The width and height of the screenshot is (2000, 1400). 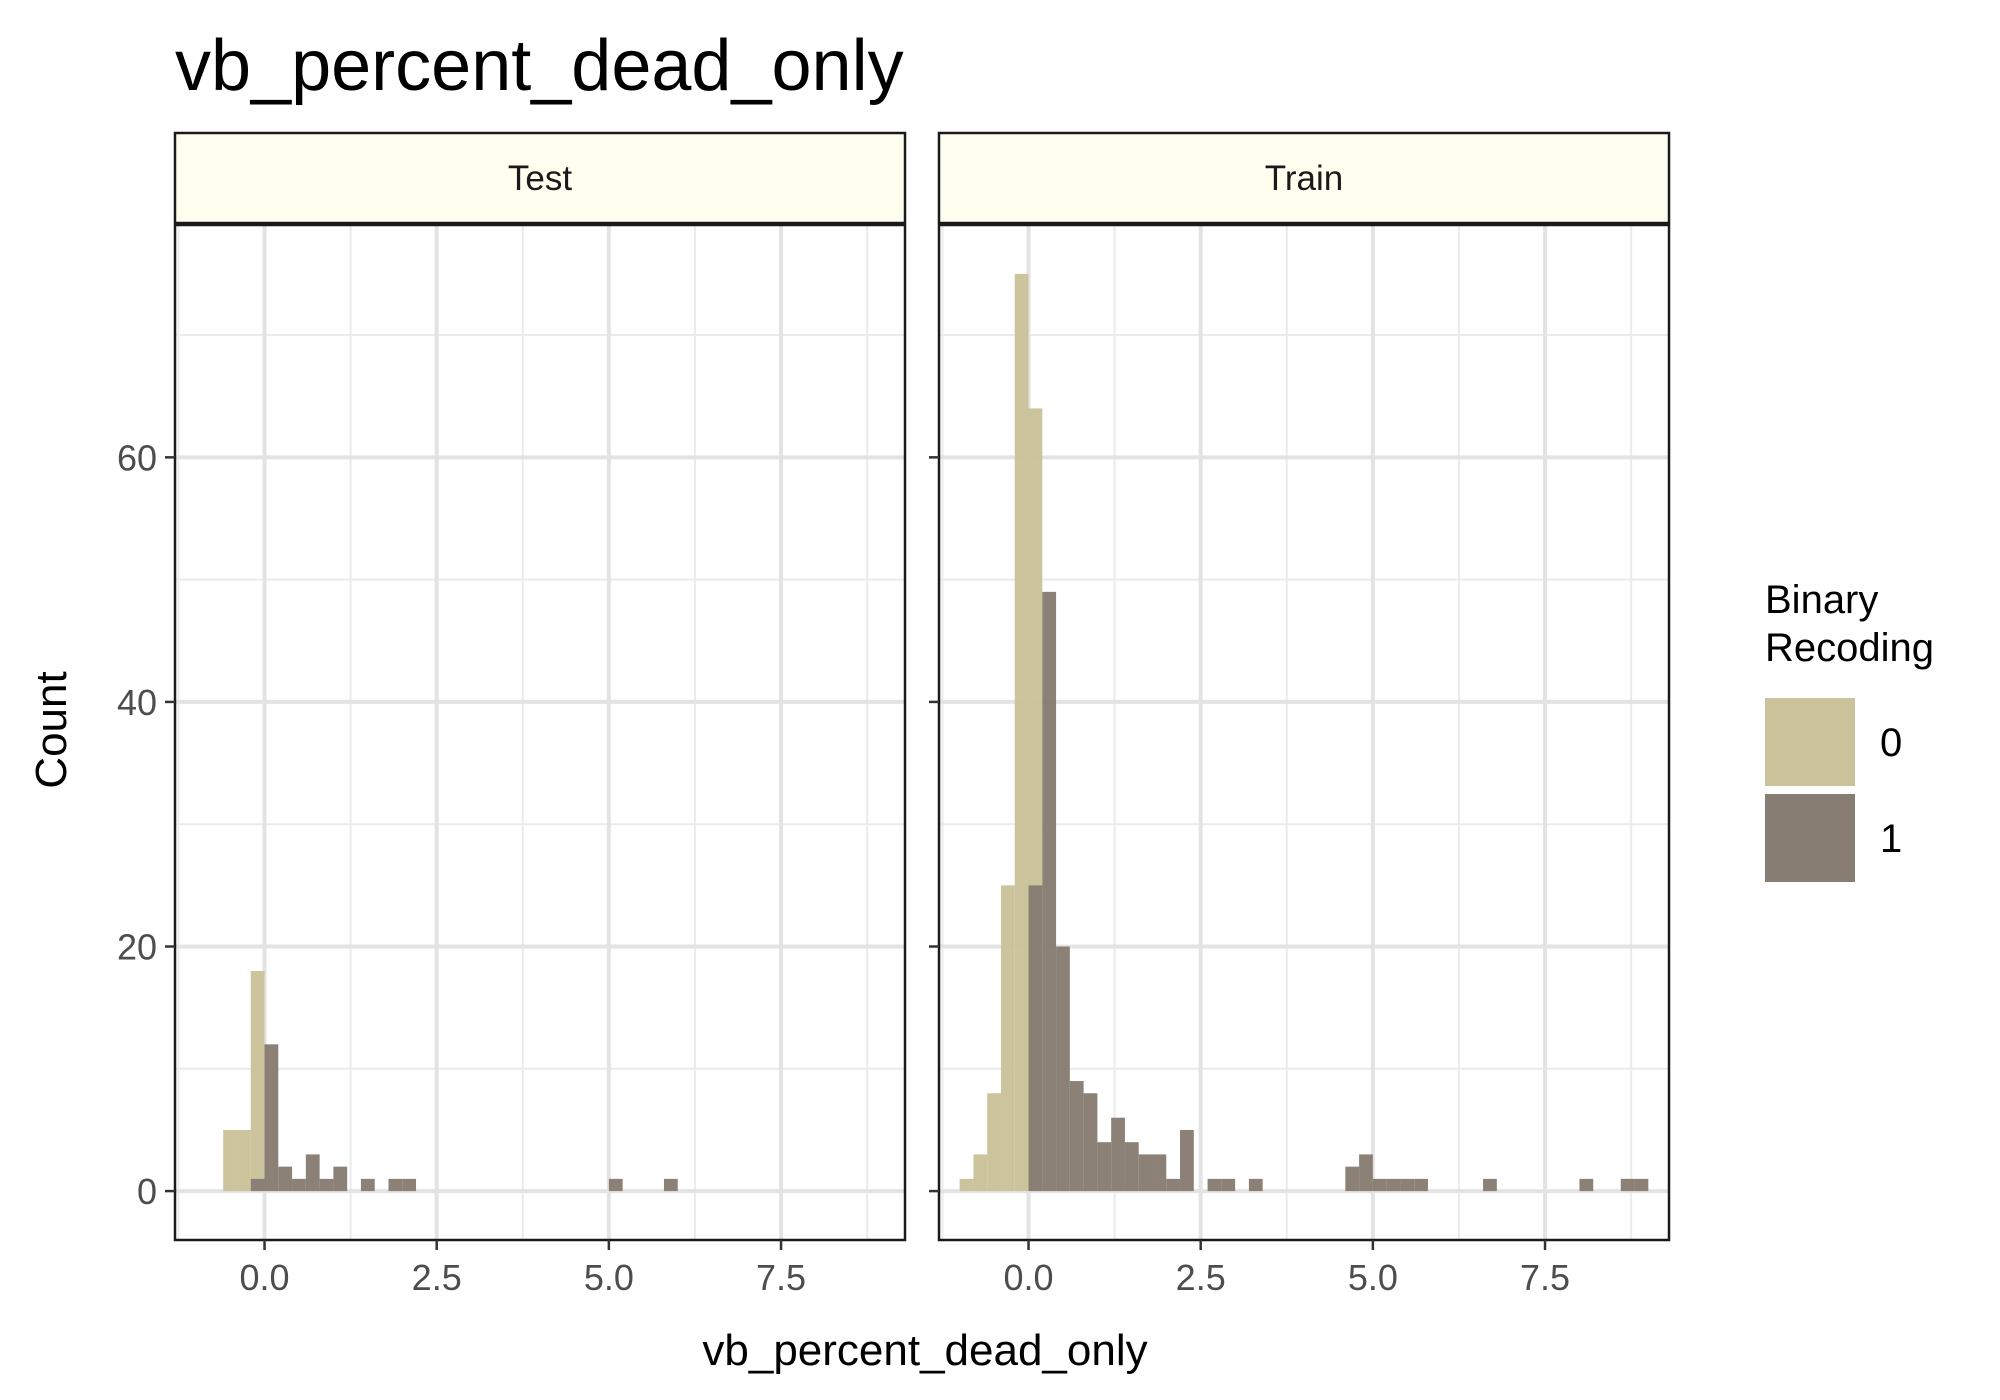 What do you see at coordinates (539, 66) in the screenshot?
I see `chart-title: vb_percent_dead_only` at bounding box center [539, 66].